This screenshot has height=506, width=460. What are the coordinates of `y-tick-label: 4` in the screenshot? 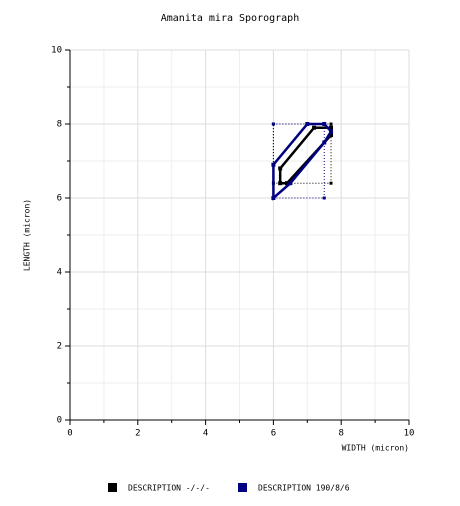 It's located at (59, 273).